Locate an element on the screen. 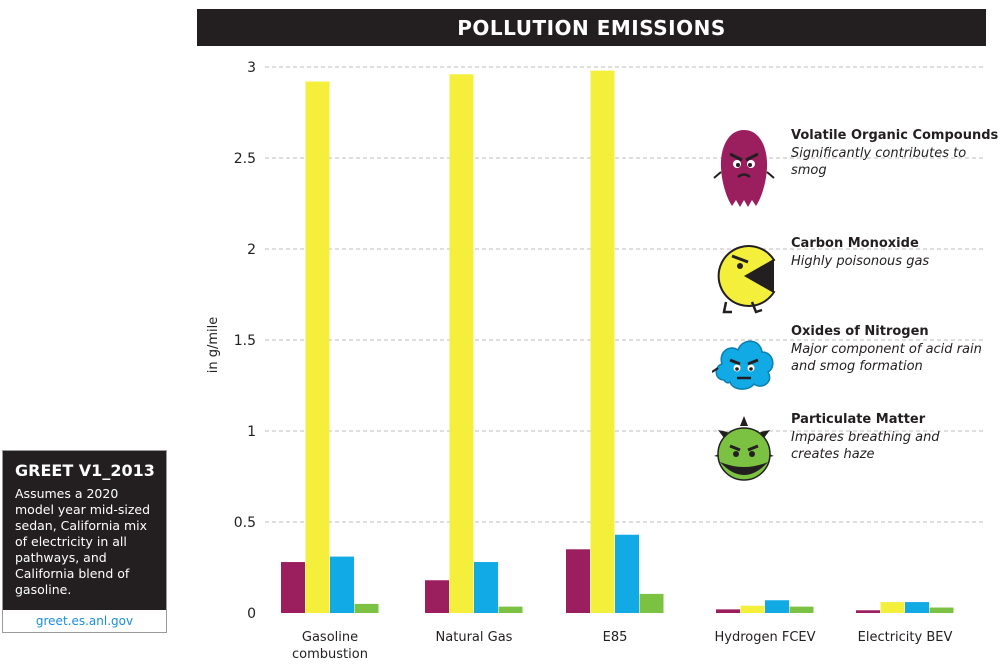  particulate-spiky-icon is located at coordinates (744, 448).